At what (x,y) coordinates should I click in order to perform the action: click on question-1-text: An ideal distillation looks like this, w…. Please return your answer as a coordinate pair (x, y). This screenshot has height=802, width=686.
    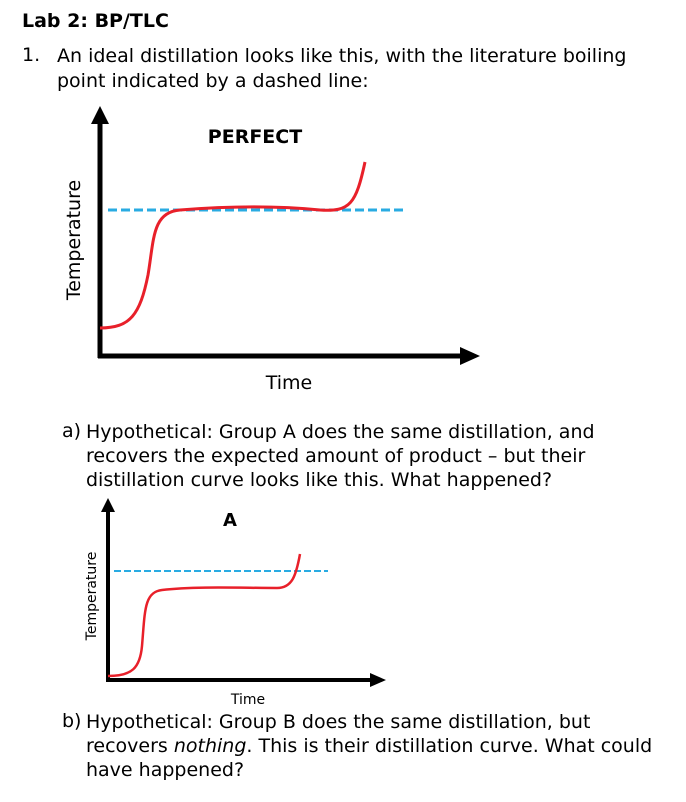
    Looking at the image, I should click on (342, 68).